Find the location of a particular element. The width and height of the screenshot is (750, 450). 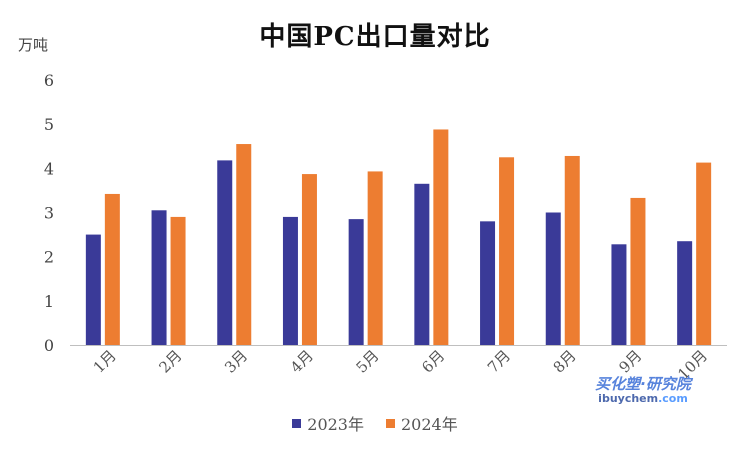

watermark-url-main: ibuychem is located at coordinates (628, 398).